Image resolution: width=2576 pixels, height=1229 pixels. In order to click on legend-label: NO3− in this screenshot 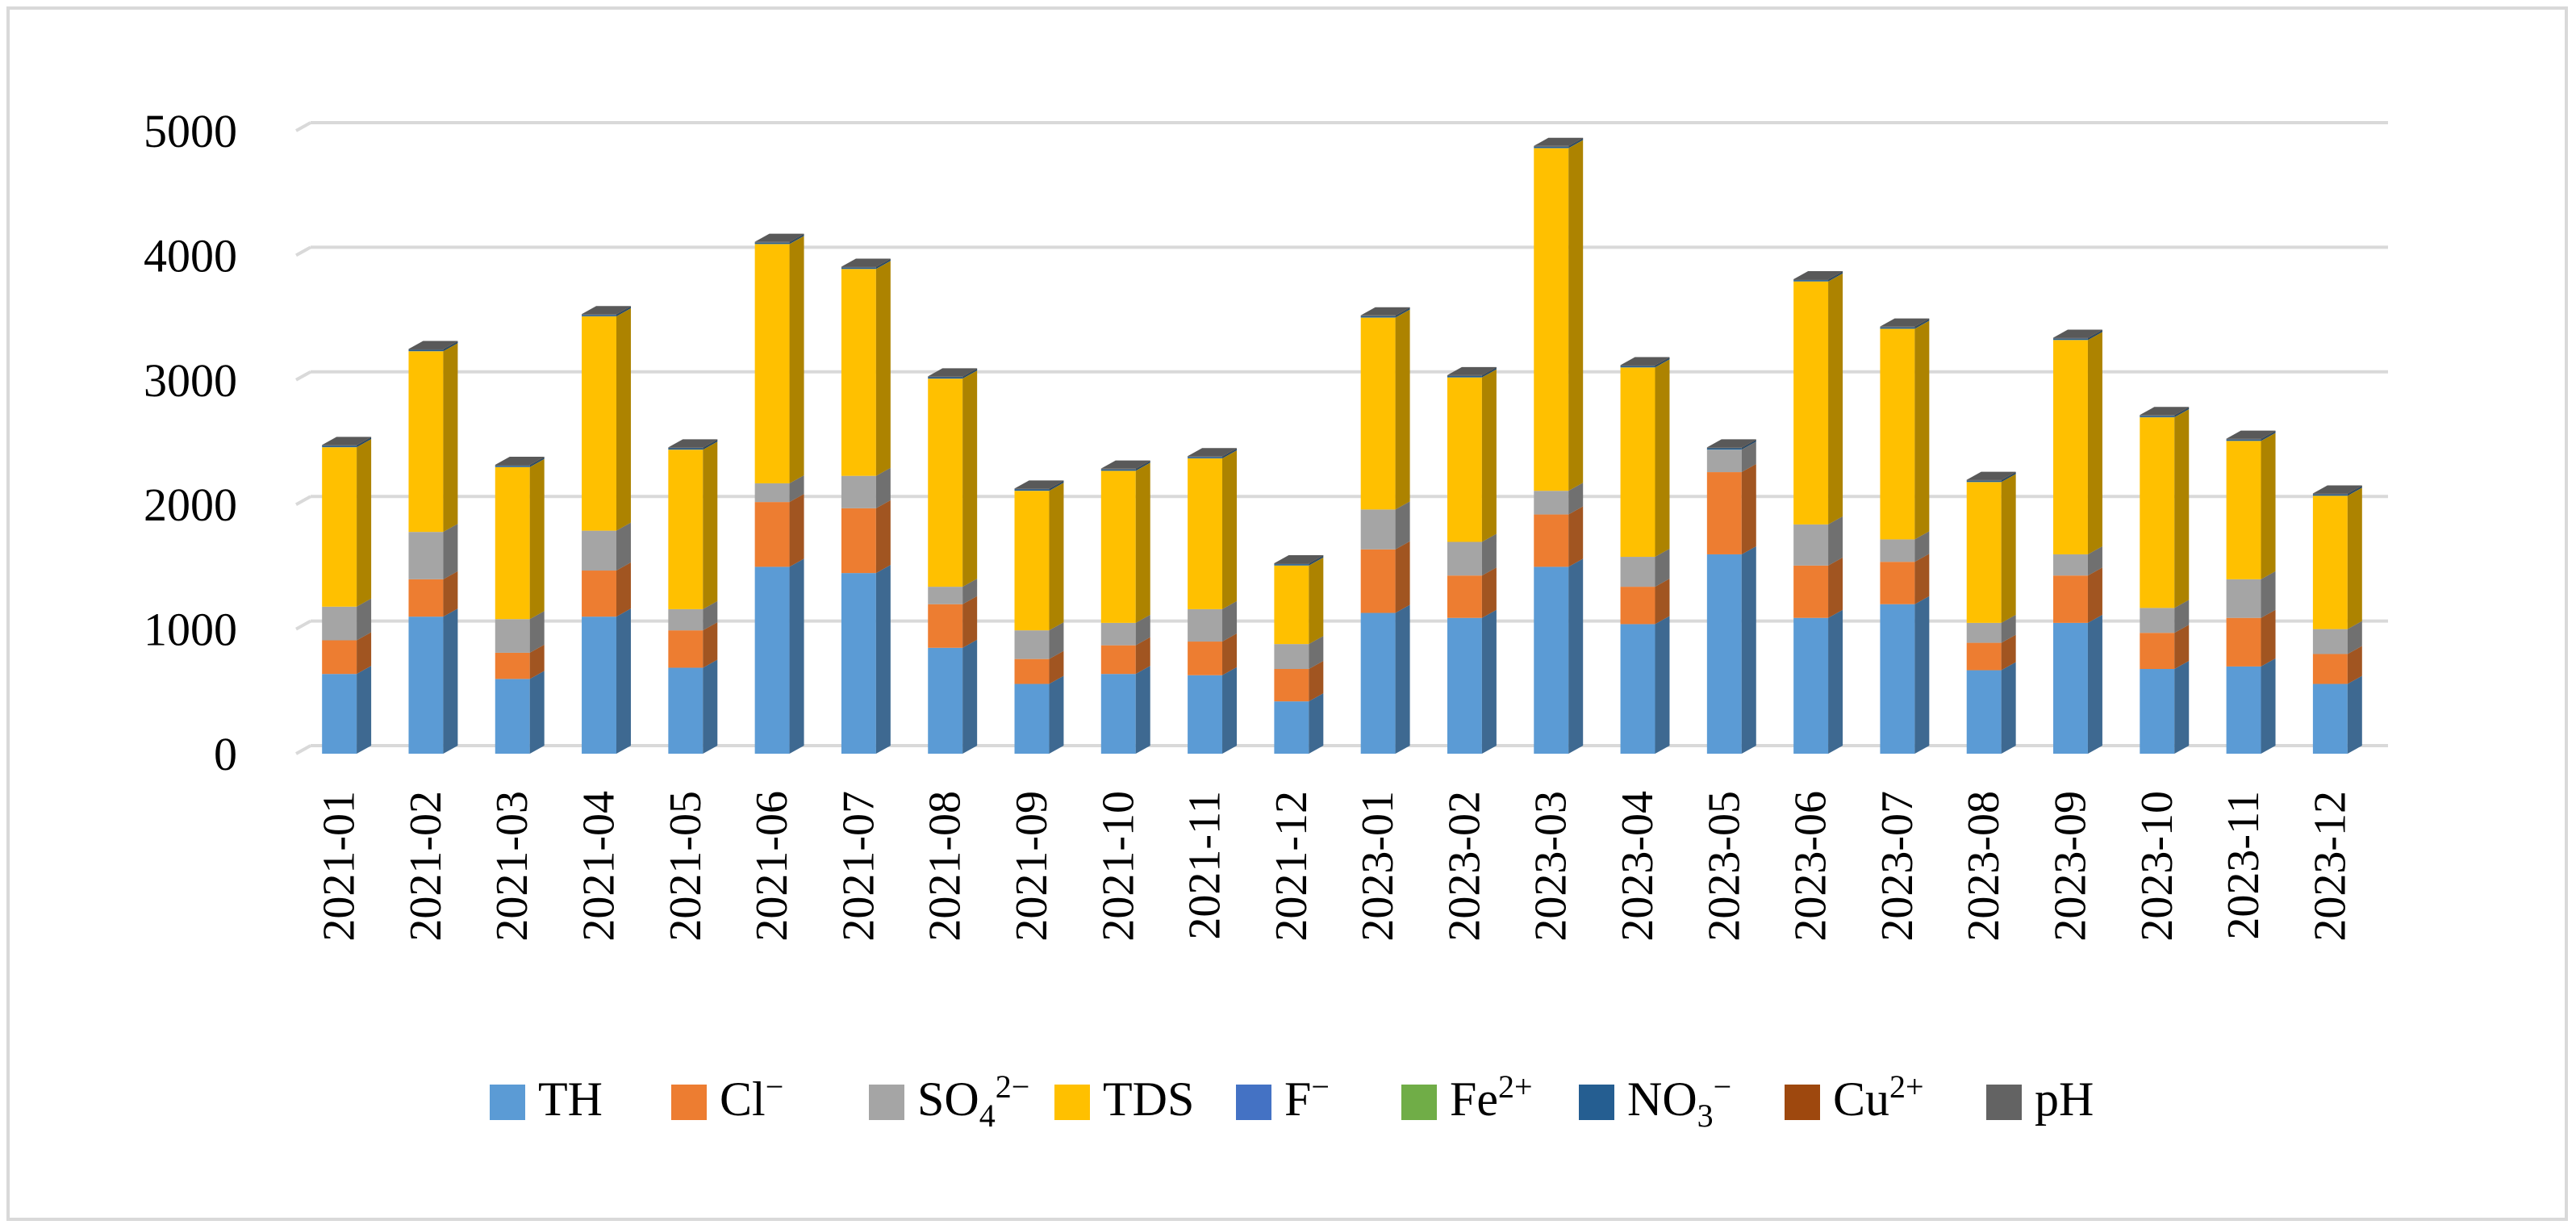, I will do `click(1679, 1101)`.